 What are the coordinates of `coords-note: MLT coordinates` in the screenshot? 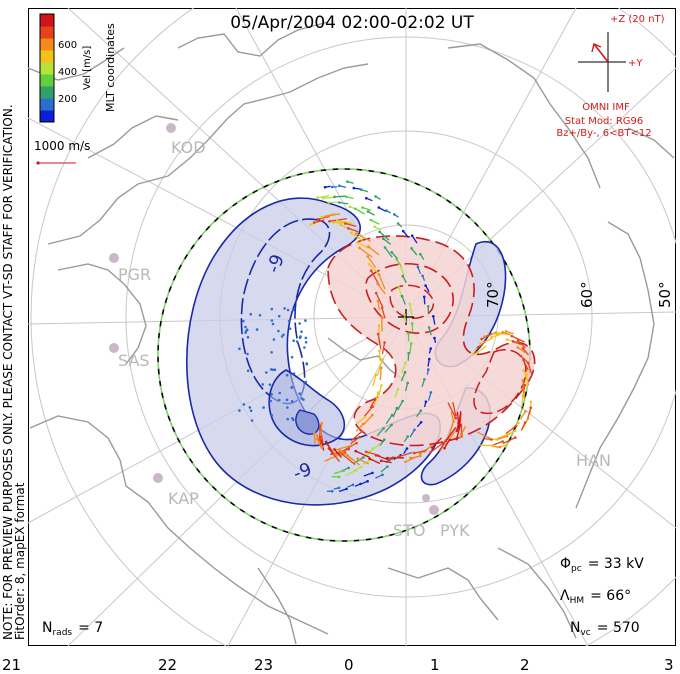 It's located at (110, 67).